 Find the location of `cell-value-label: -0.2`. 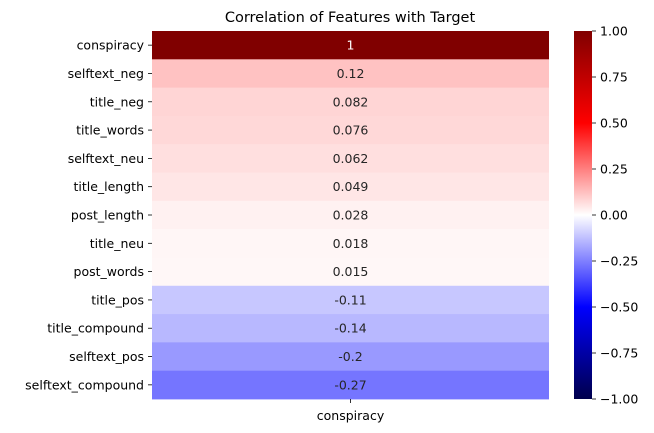

cell-value-label: -0.2 is located at coordinates (350, 356).